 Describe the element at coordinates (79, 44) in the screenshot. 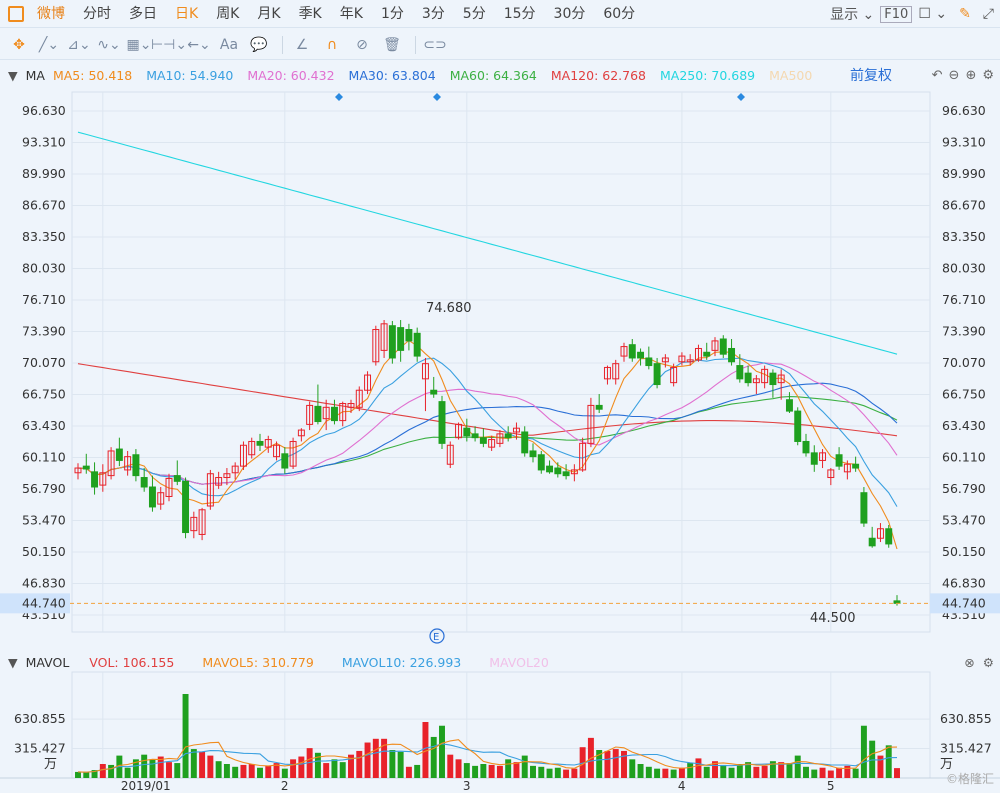

I see `polyline-icon: ⊿⌄` at that location.